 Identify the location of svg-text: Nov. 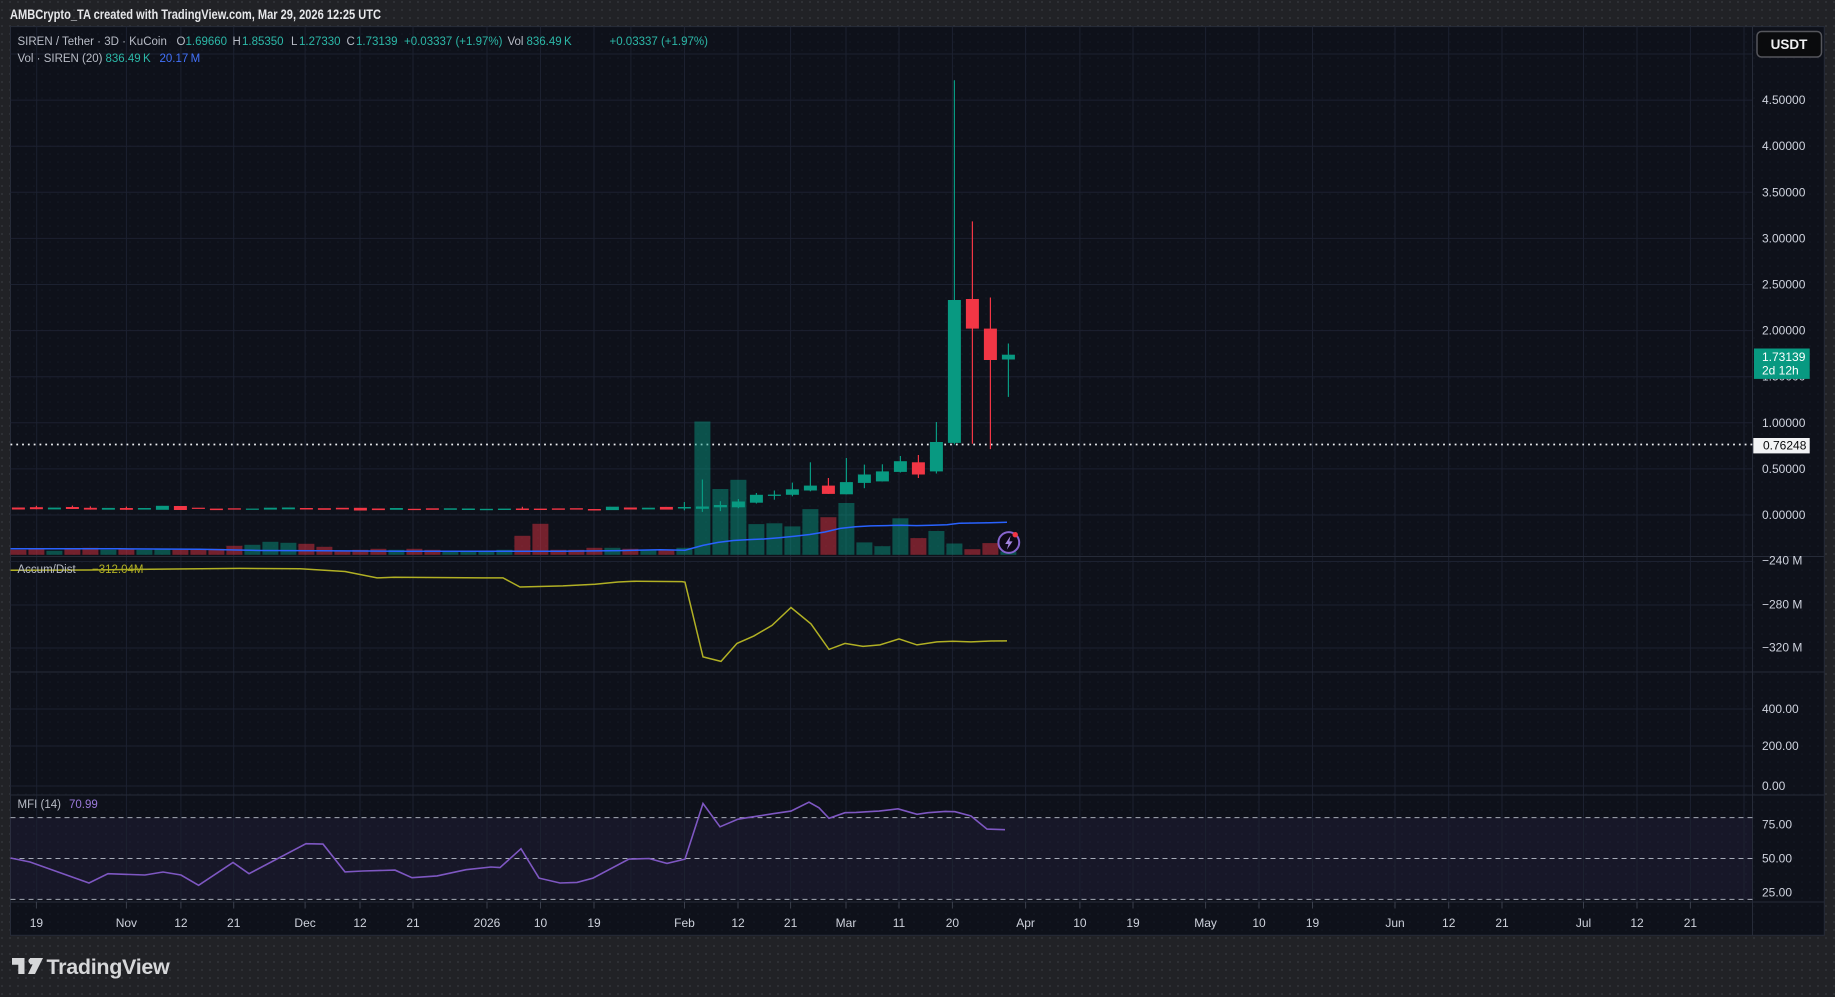
(126, 923).